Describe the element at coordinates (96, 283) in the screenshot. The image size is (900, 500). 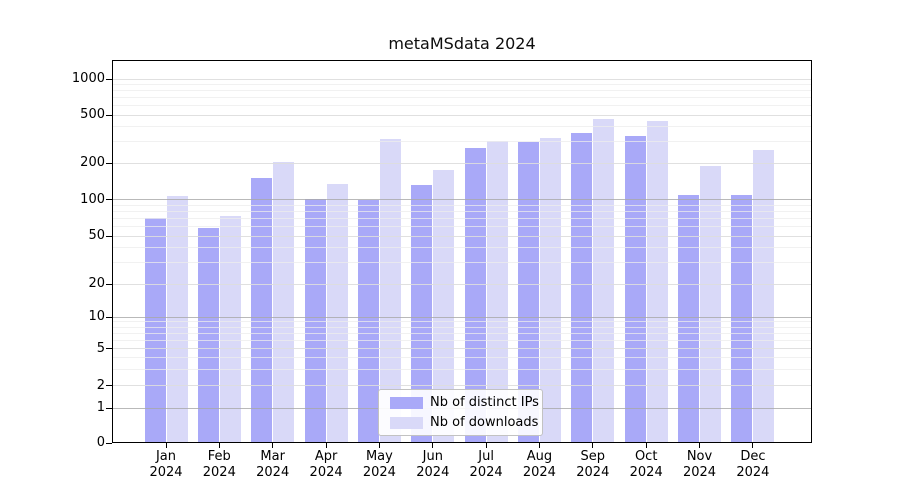
I see `y-tick-label: 20` at that location.